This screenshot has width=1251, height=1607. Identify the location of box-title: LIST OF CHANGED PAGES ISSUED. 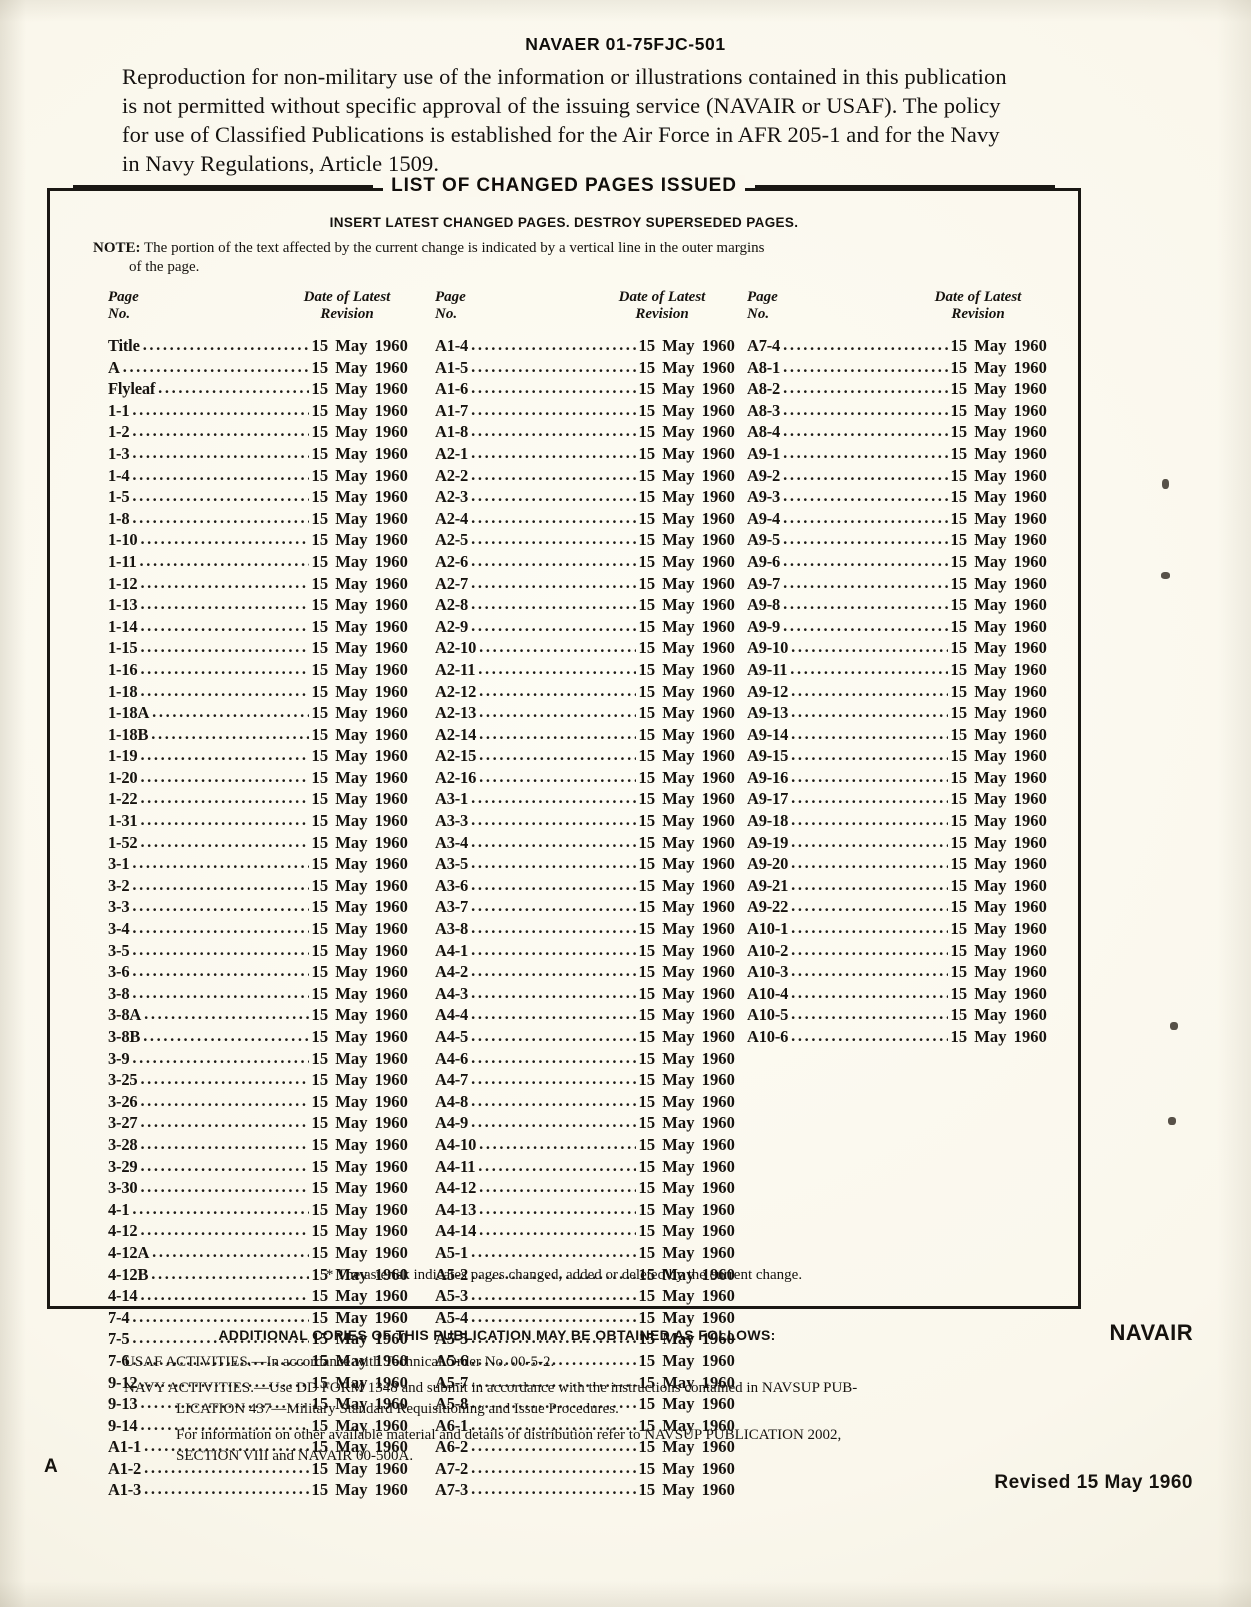
(564, 186).